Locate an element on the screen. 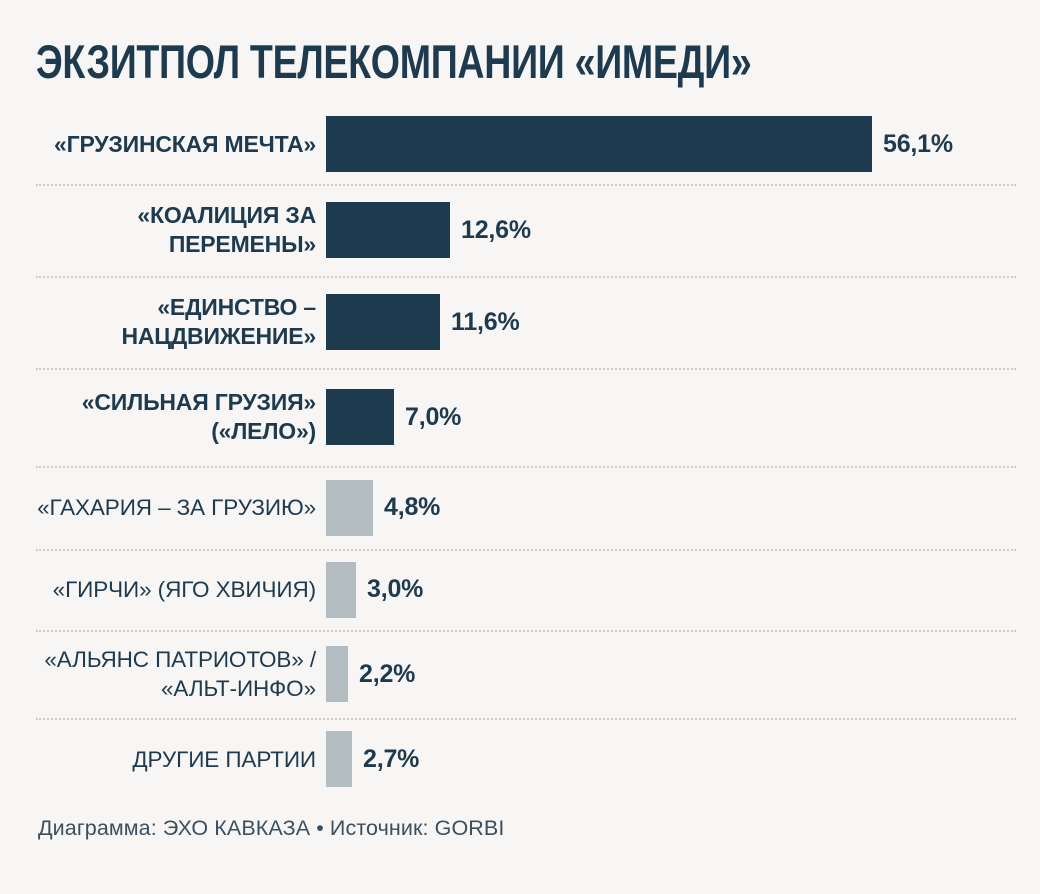 This screenshot has width=1040, height=894. bar-value-label: 56,1% is located at coordinates (918, 143).